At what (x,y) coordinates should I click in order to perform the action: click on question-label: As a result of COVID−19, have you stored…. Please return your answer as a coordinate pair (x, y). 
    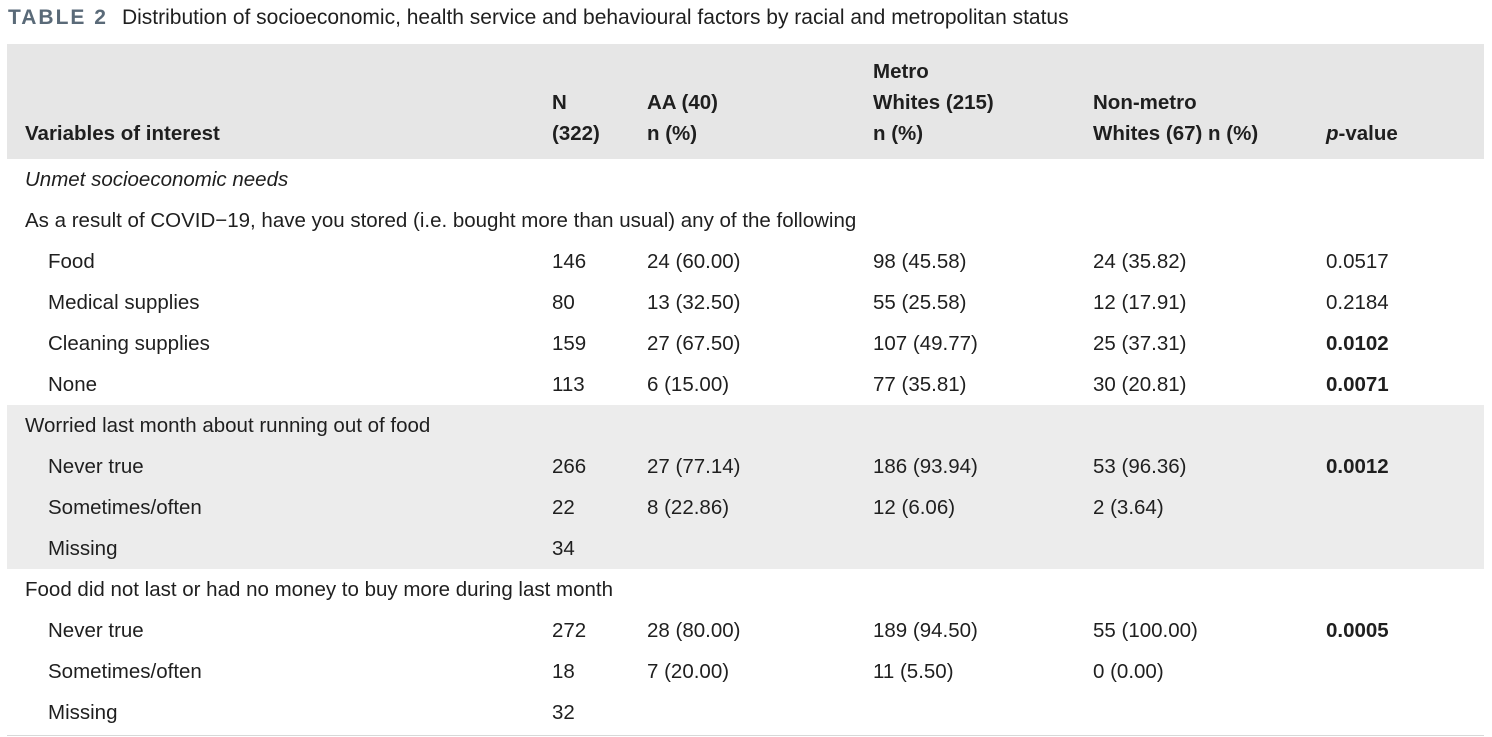
    Looking at the image, I should click on (441, 220).